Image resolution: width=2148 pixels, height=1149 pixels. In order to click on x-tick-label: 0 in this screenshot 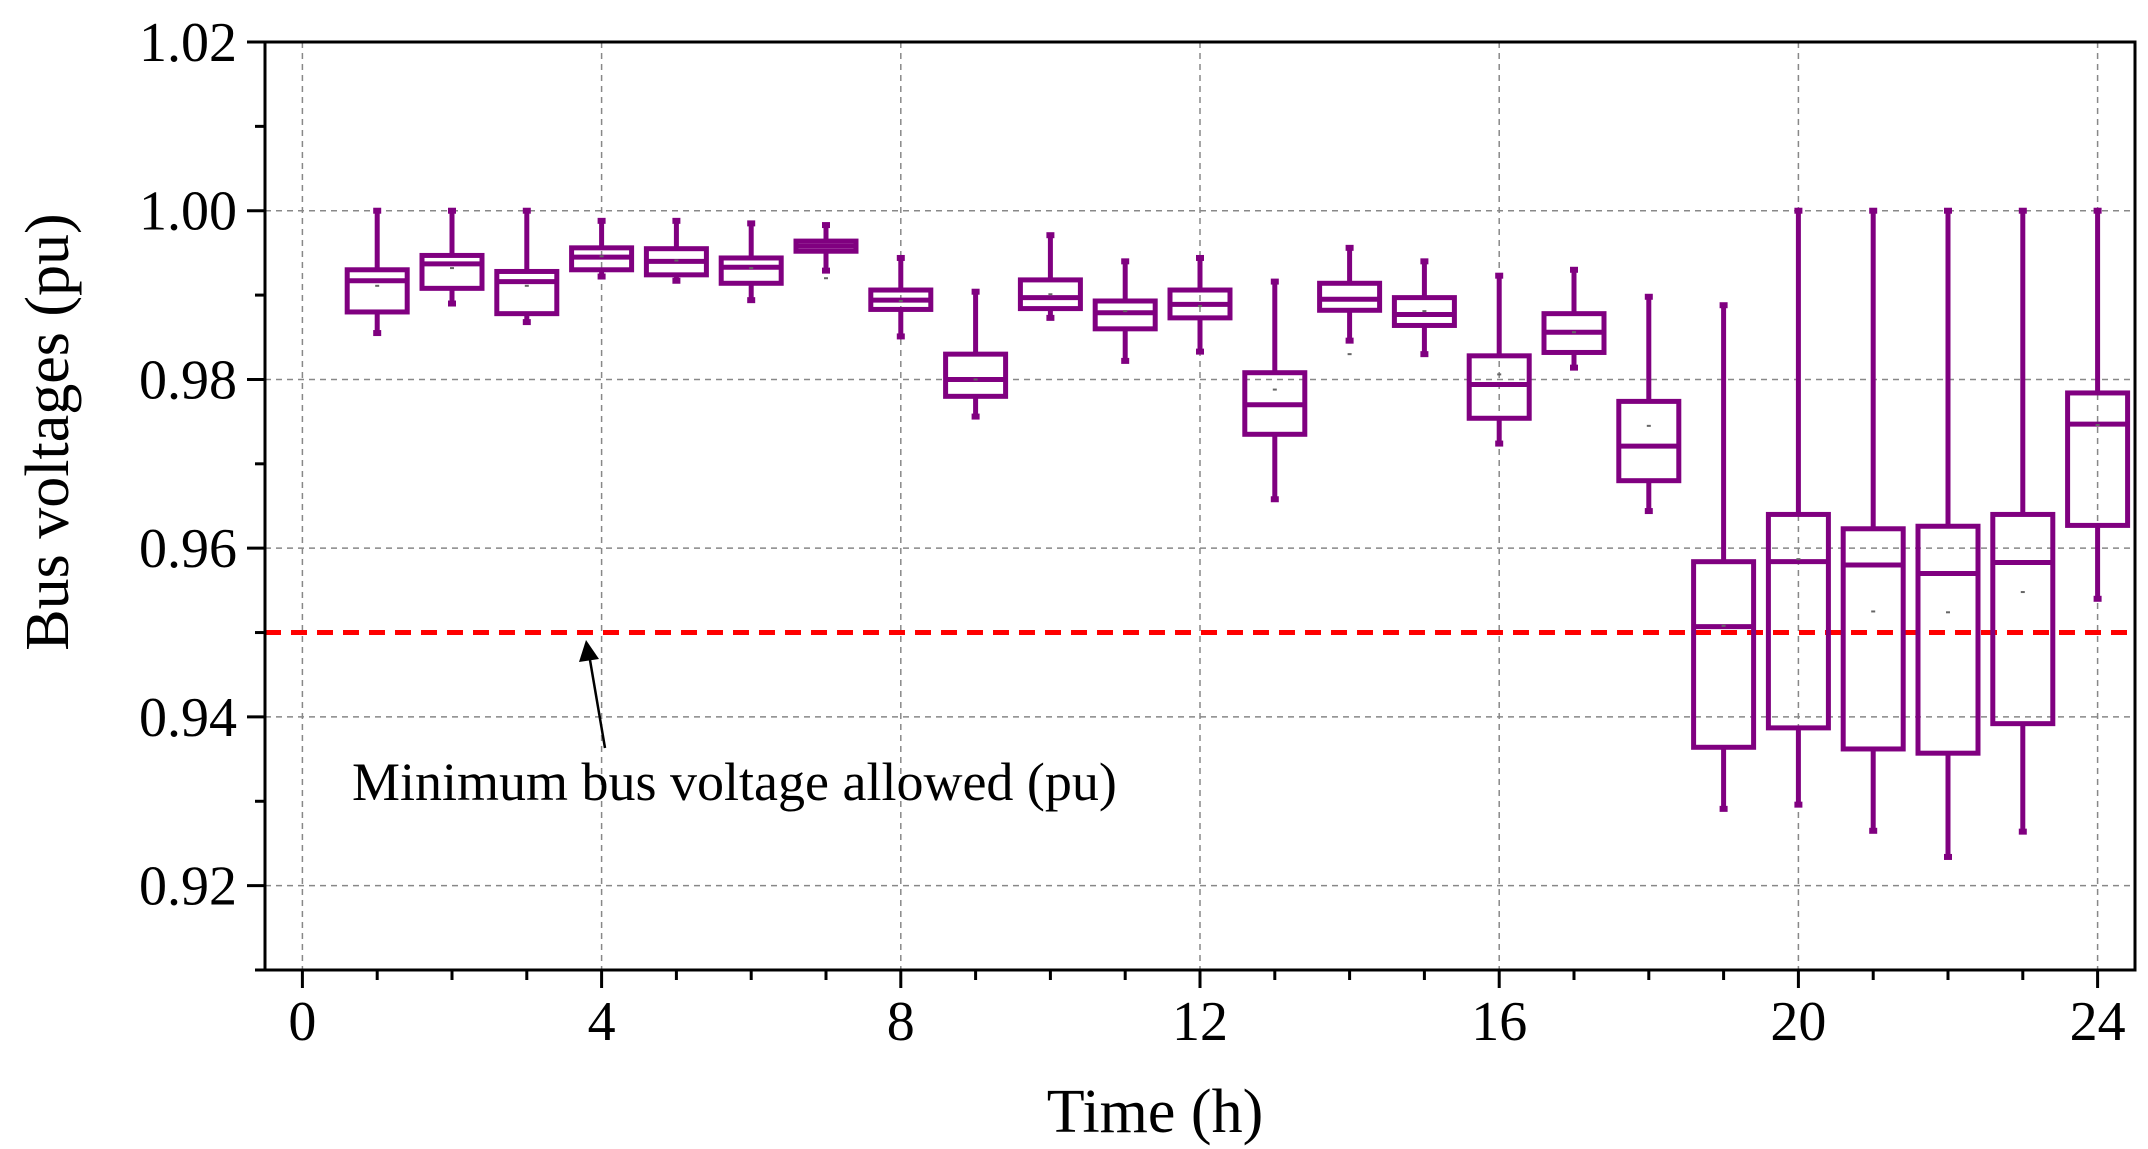, I will do `click(302, 1022)`.